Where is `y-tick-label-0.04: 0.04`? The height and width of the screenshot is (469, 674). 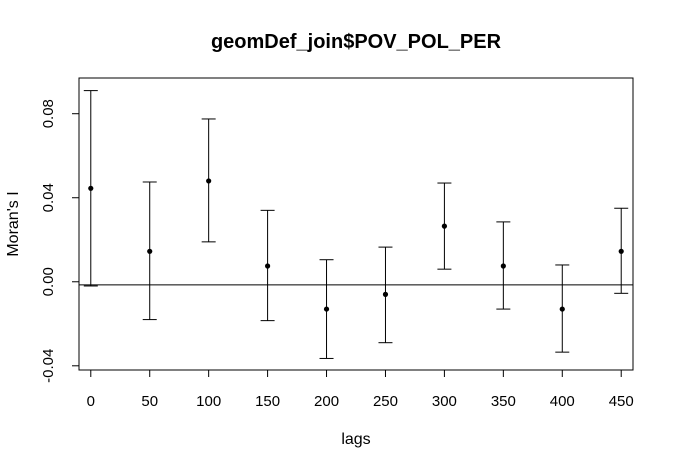 y-tick-label-0.04: 0.04 is located at coordinates (48, 197).